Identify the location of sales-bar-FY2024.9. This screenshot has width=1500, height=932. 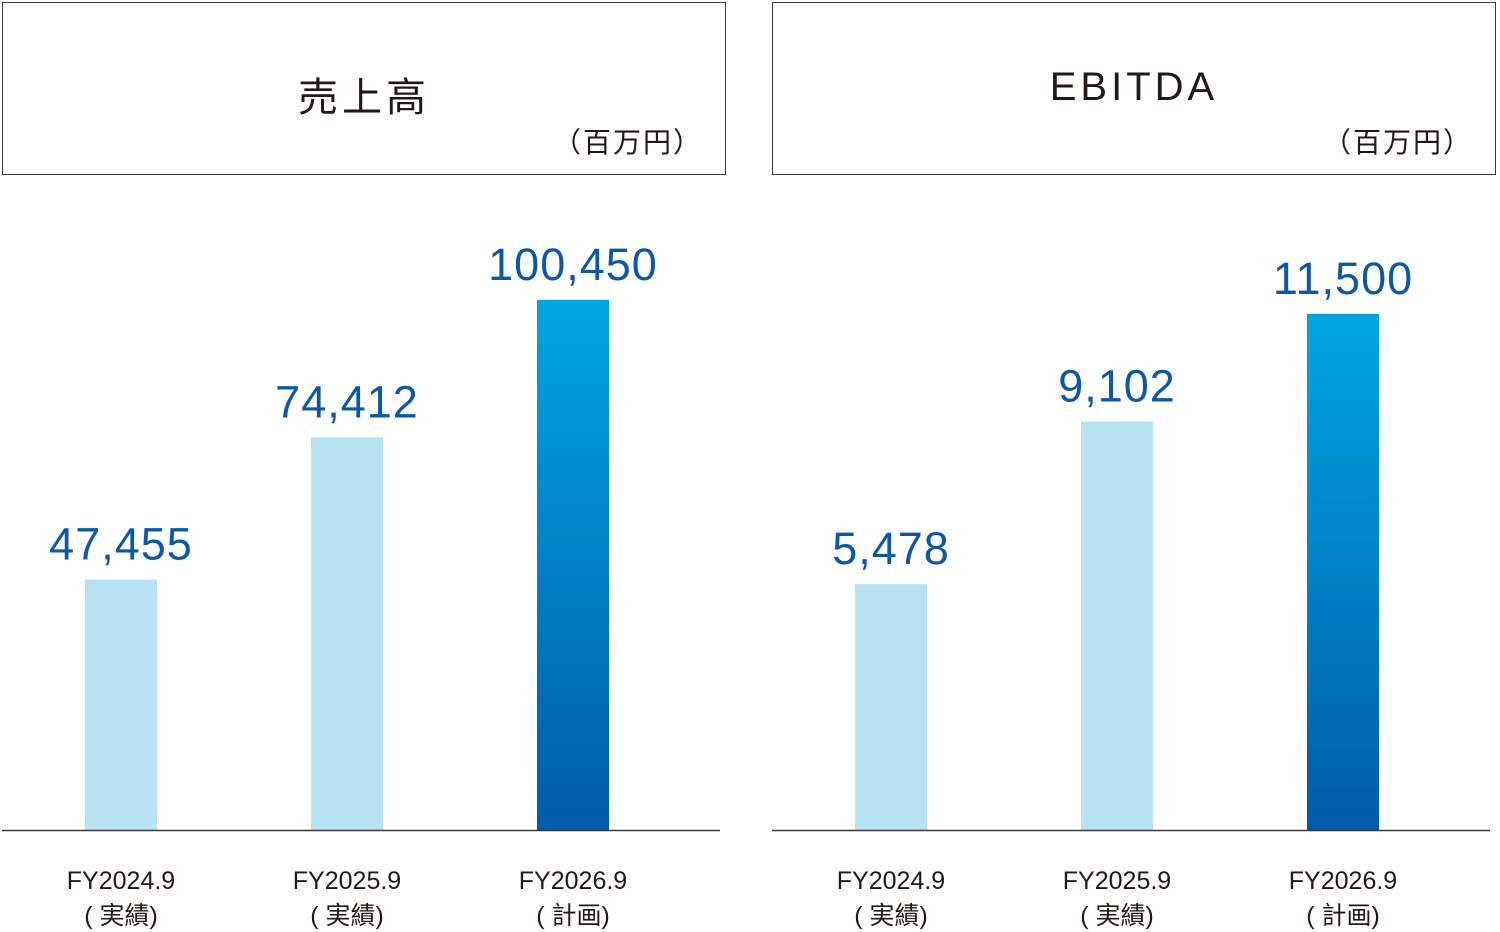
(121, 704).